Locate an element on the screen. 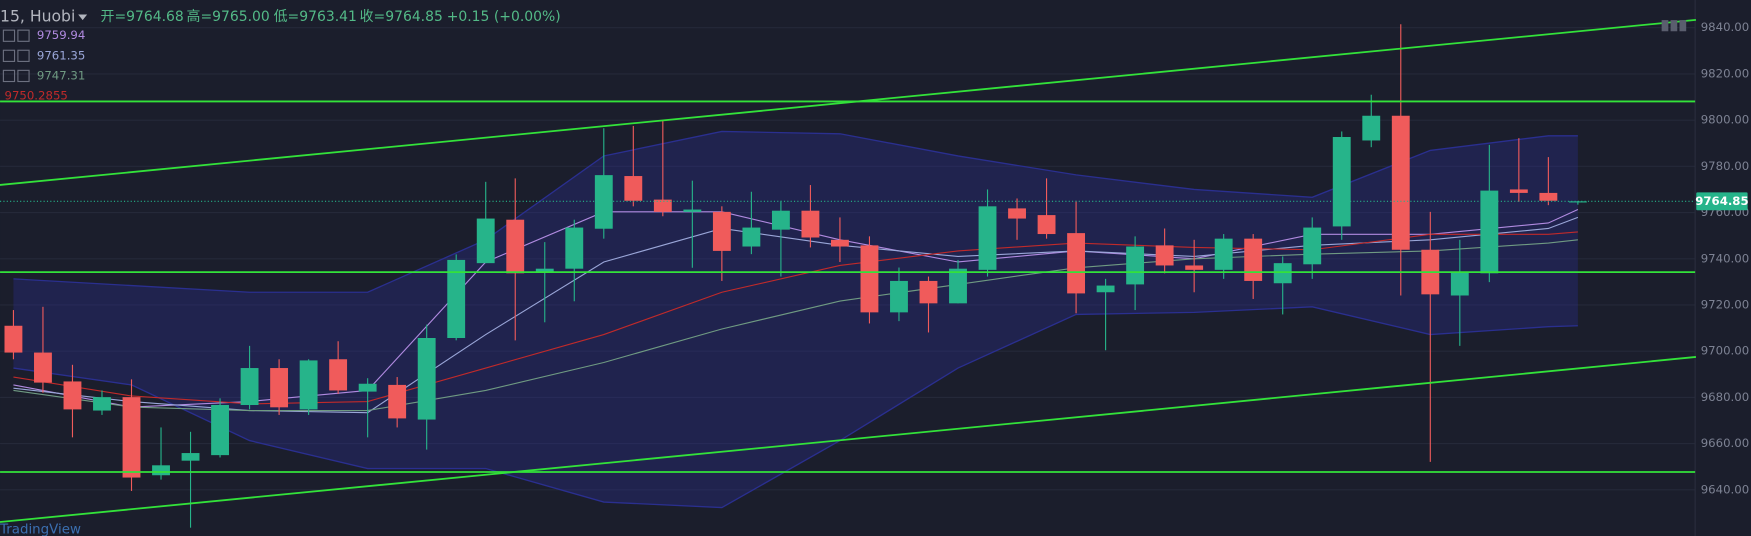 This screenshot has width=1751, height=536. y-tick-label: 9720.00 is located at coordinates (1725, 304).